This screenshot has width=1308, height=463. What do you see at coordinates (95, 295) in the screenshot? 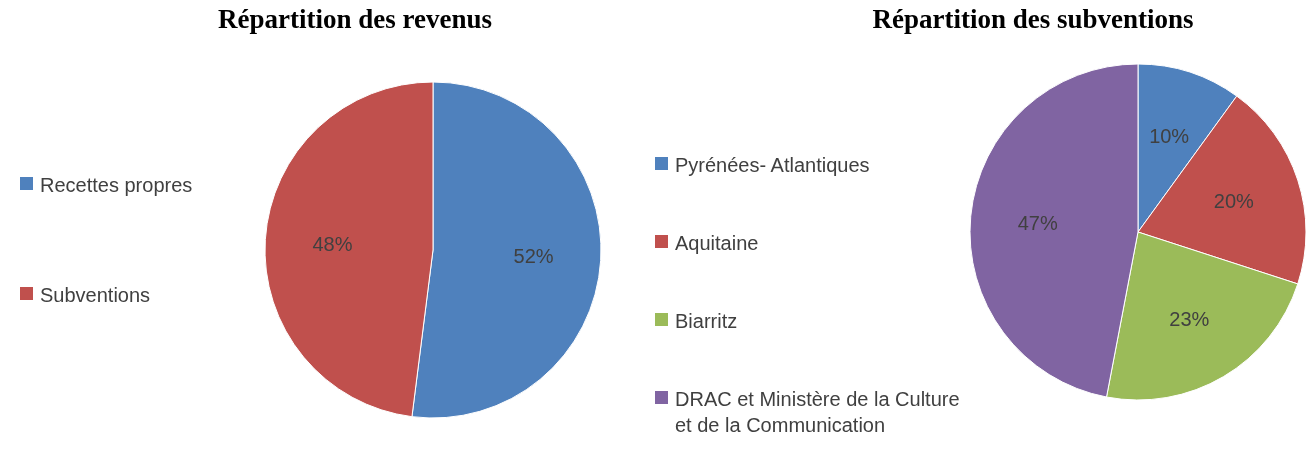
I see `legend-label: Subventions` at bounding box center [95, 295].